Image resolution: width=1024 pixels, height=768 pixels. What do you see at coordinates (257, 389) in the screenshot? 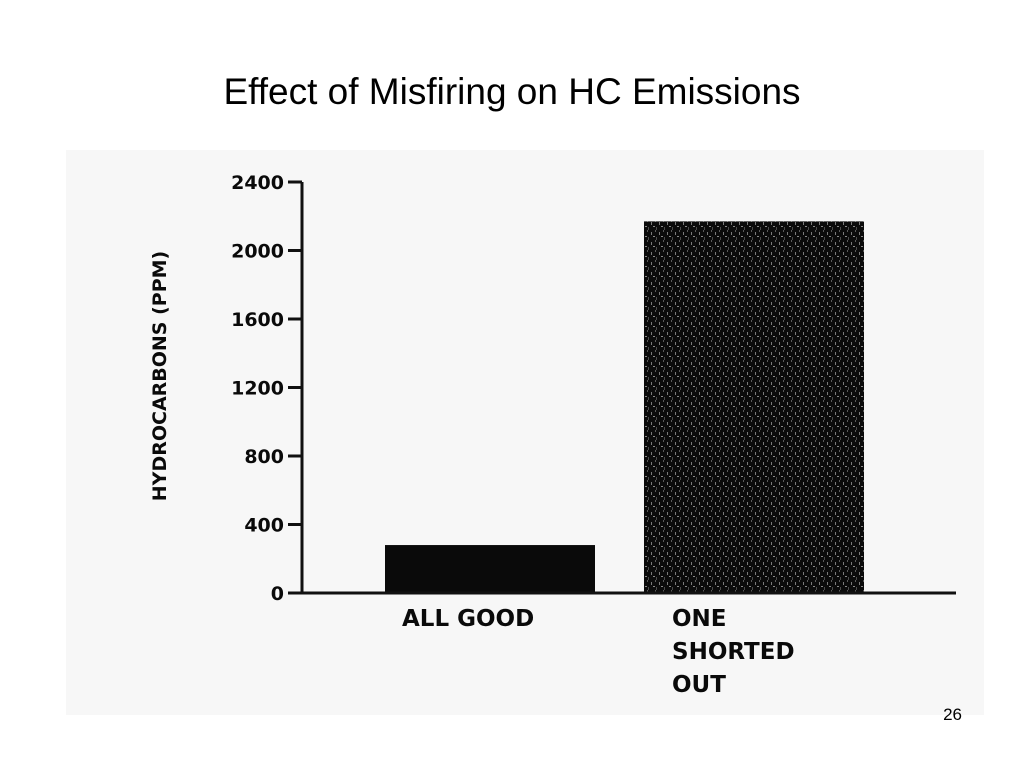
I see `y-tick-label: 1200` at bounding box center [257, 389].